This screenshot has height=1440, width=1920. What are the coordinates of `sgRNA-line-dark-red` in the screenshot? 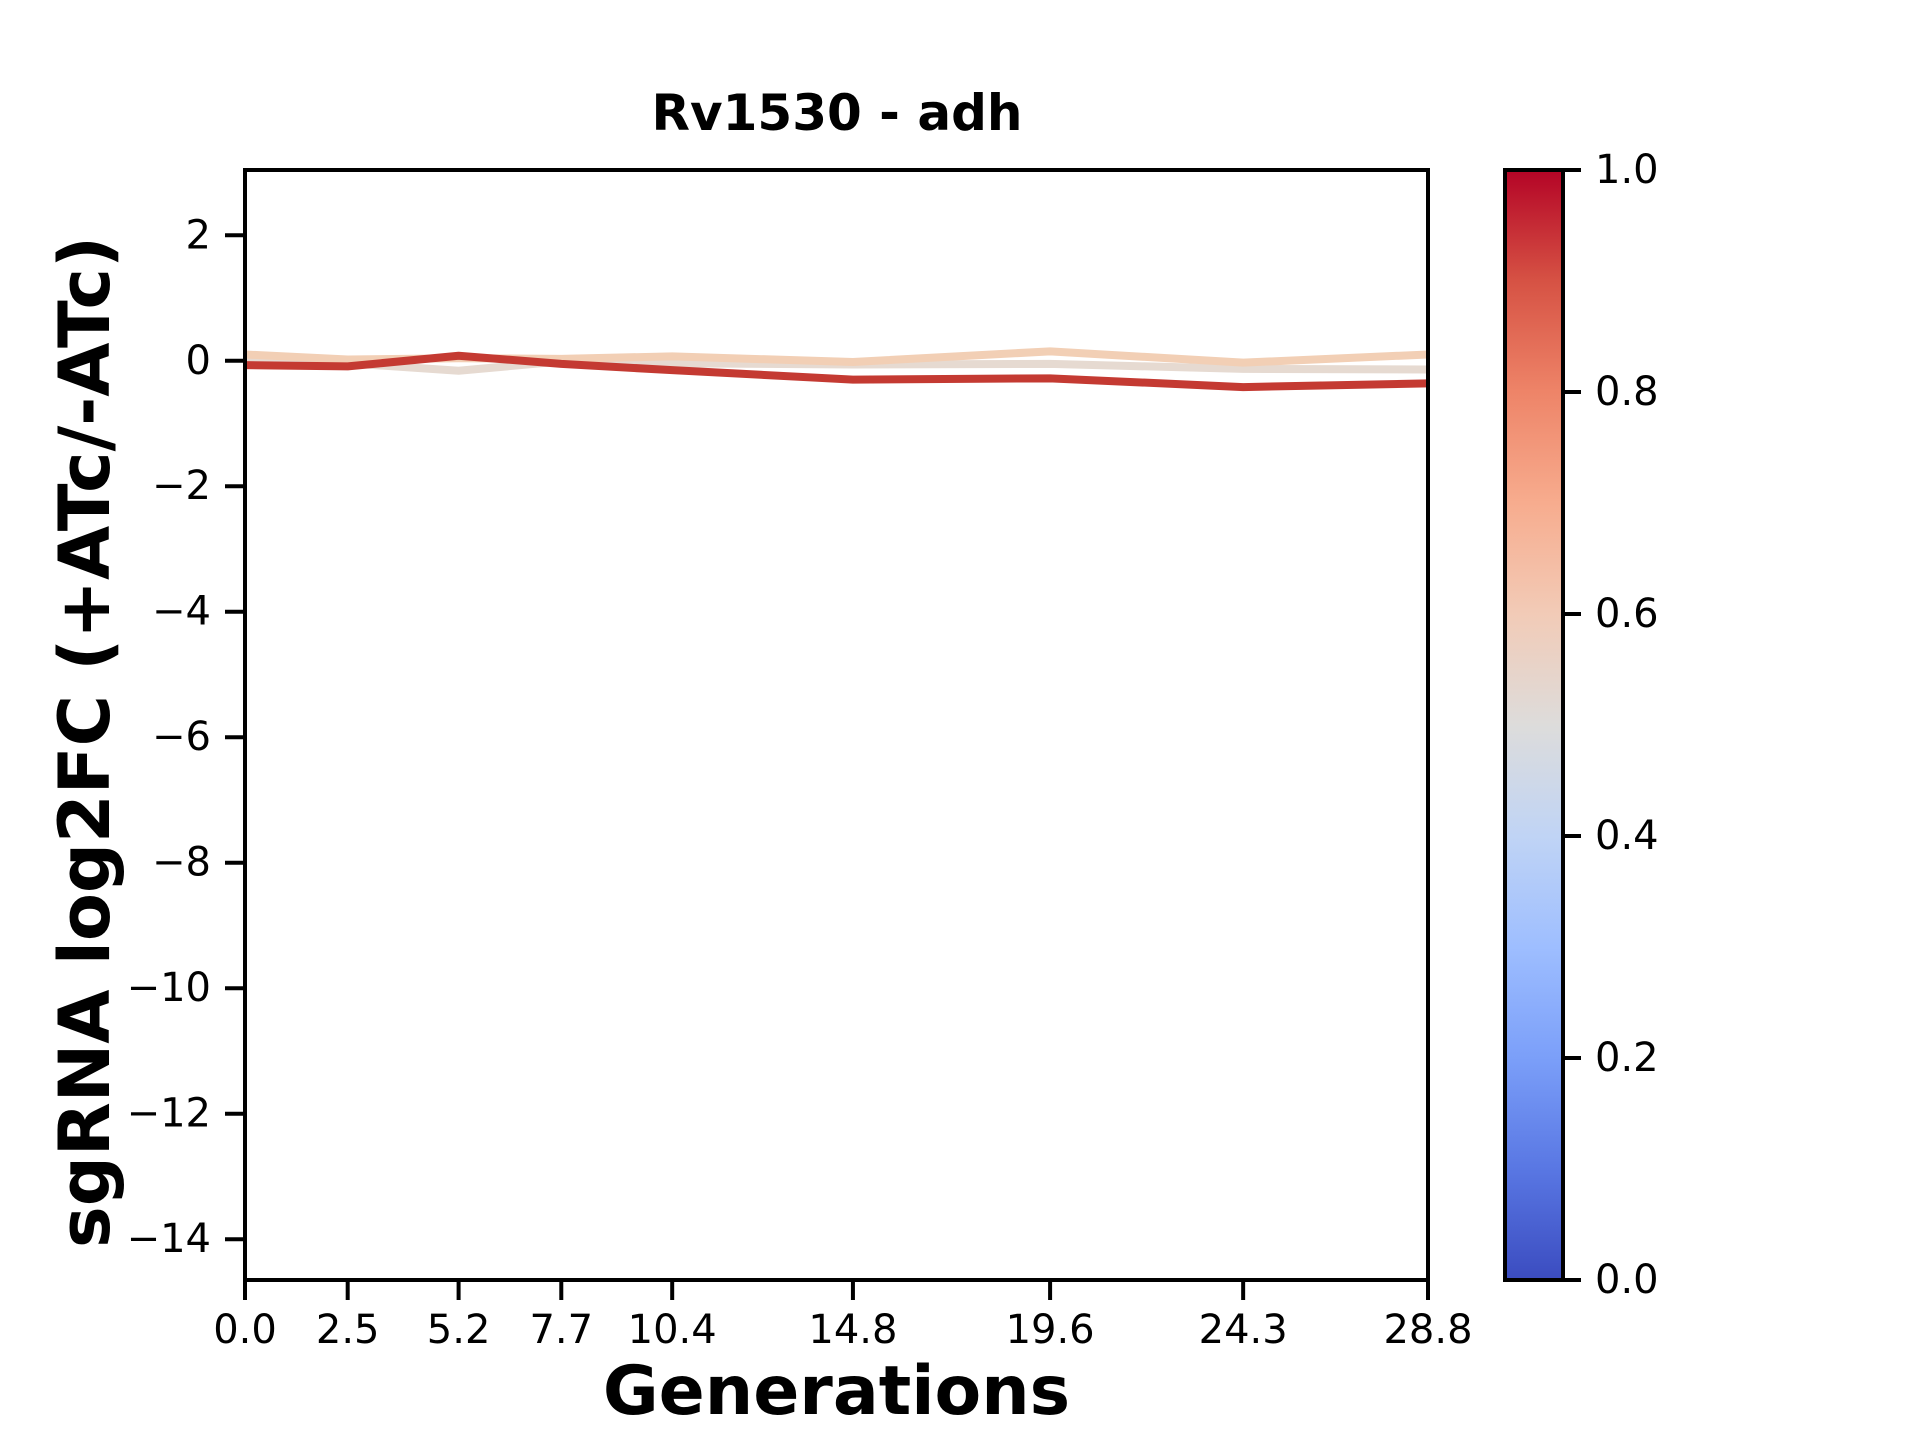 It's located at (836, 371).